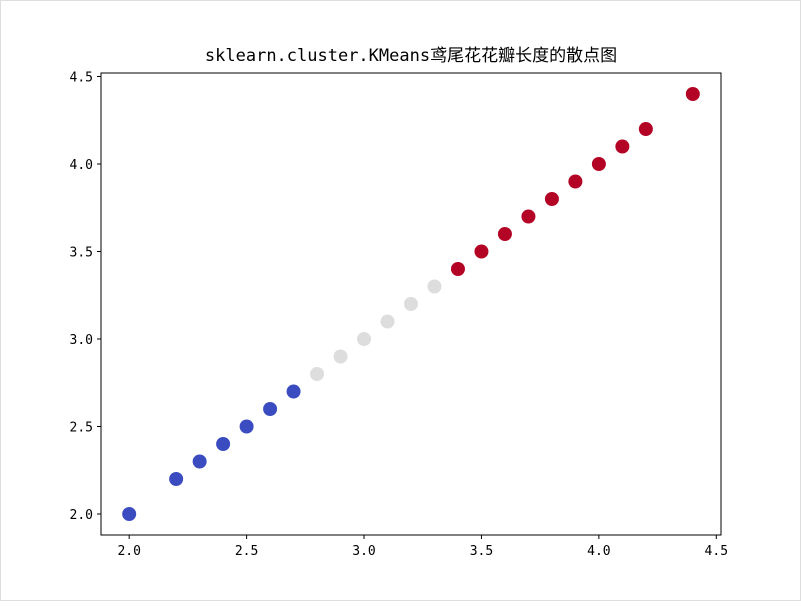 Image resolution: width=801 pixels, height=607 pixels. Describe the element at coordinates (411, 56) in the screenshot. I see `chart-title: sklearn.cluster.KMeans鸢尾花花瓣长度的散点图` at that location.